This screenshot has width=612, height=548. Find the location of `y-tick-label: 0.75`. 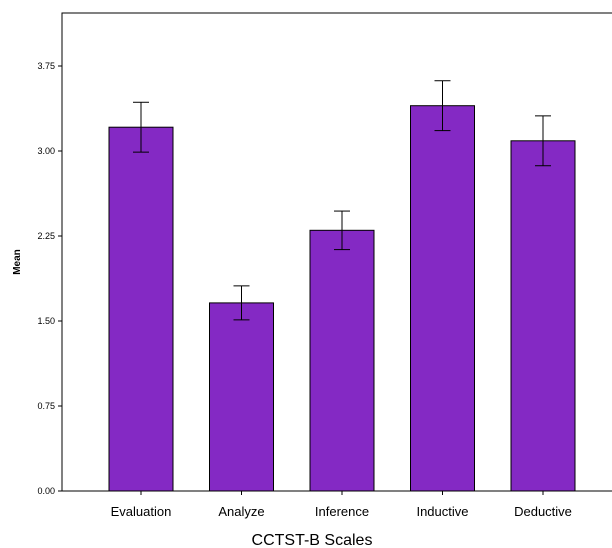

y-tick-label: 0.75 is located at coordinates (46, 406).